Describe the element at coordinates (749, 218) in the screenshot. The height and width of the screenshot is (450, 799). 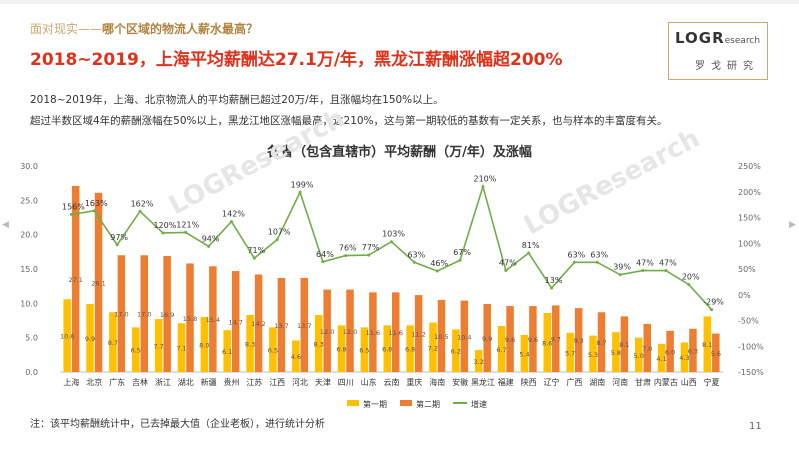
I see `y-right-tick-label: 150%` at that location.